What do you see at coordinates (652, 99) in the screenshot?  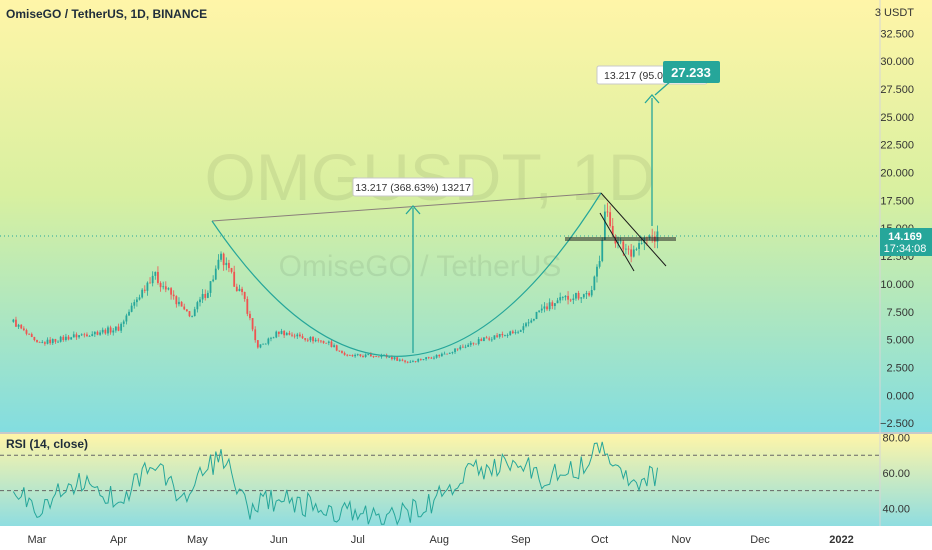 I see `target-arrowhead` at bounding box center [652, 99].